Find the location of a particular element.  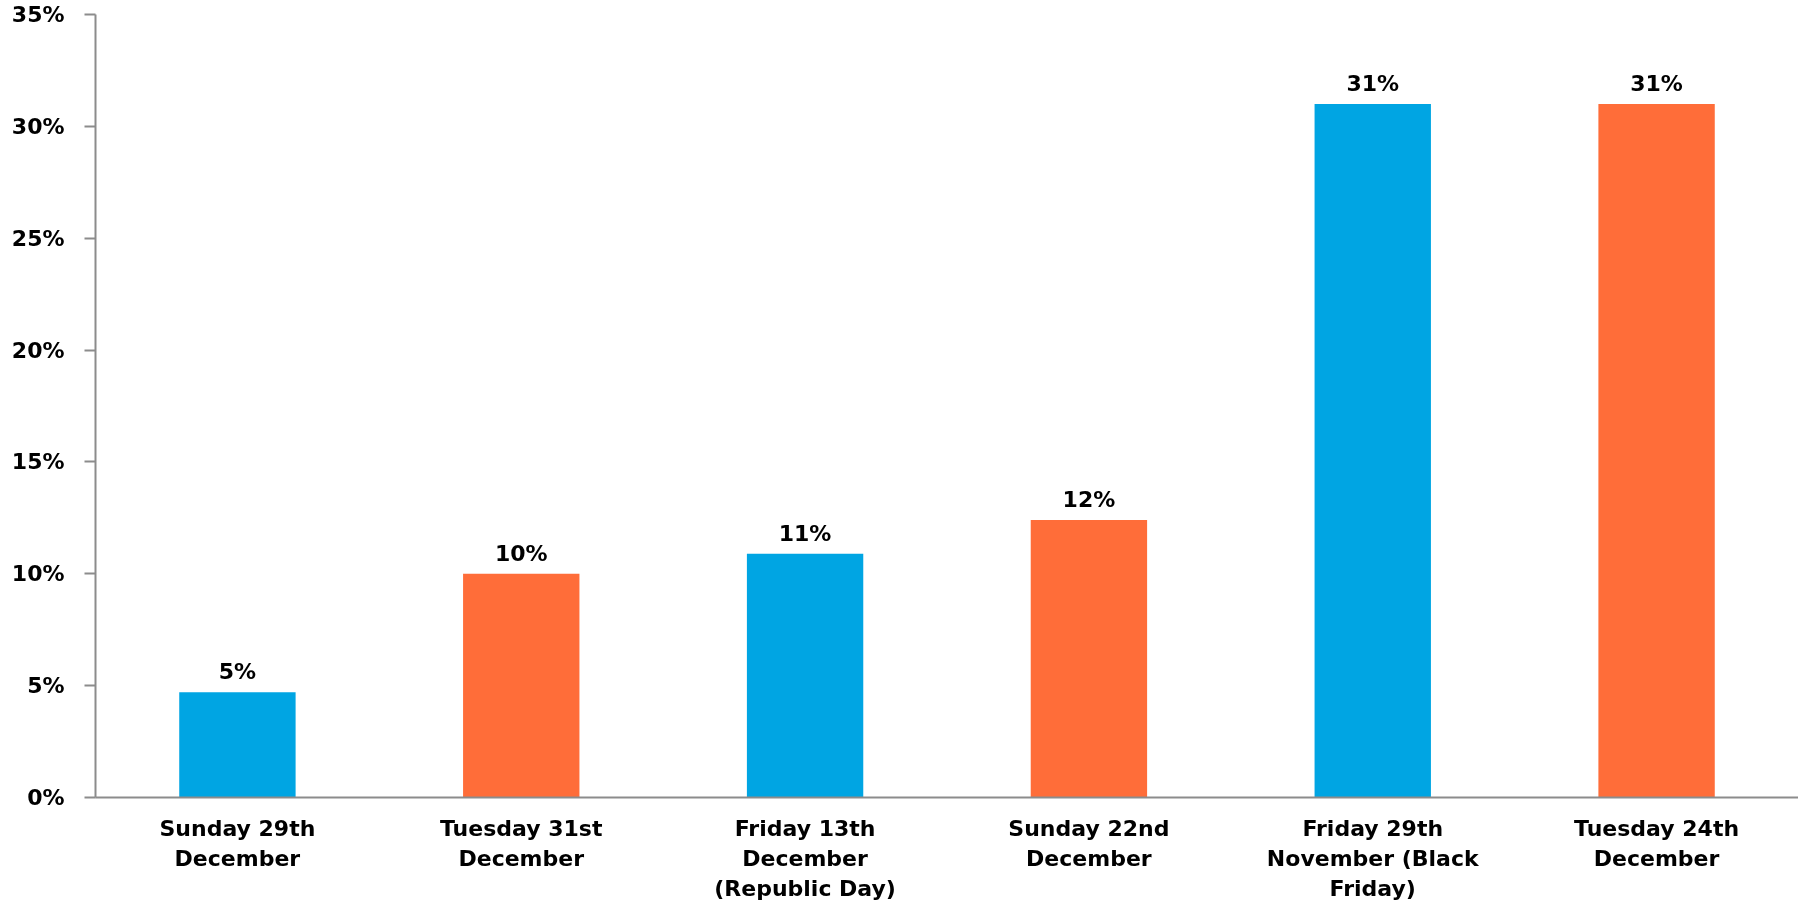

x-tick-label: Sunday 22nd December is located at coordinates (1089, 843).